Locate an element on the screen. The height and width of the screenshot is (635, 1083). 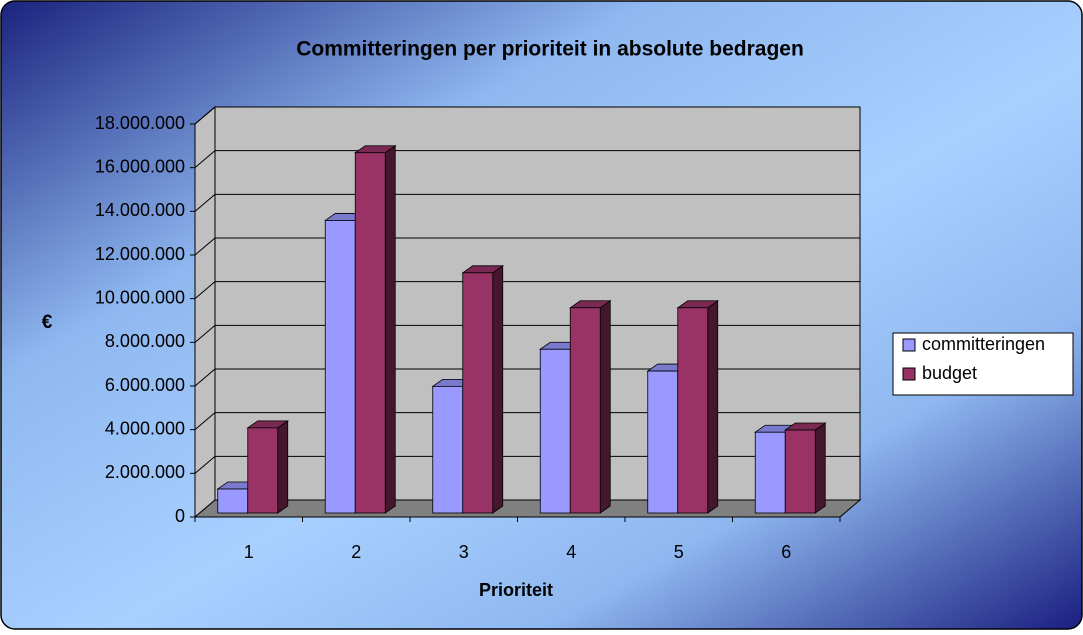
legend-label: budget is located at coordinates (949, 373).